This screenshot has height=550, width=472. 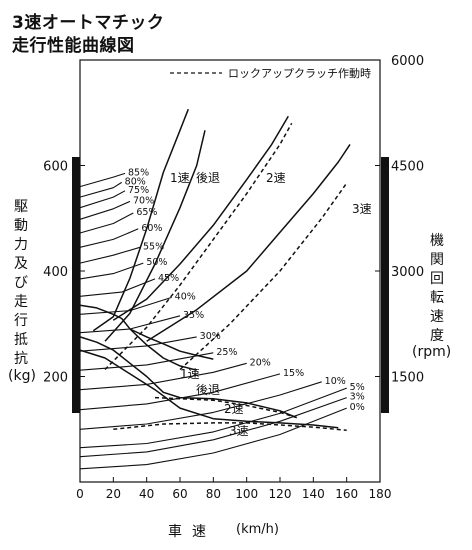 I want to click on resistance-label: 30%, so click(x=210, y=336).